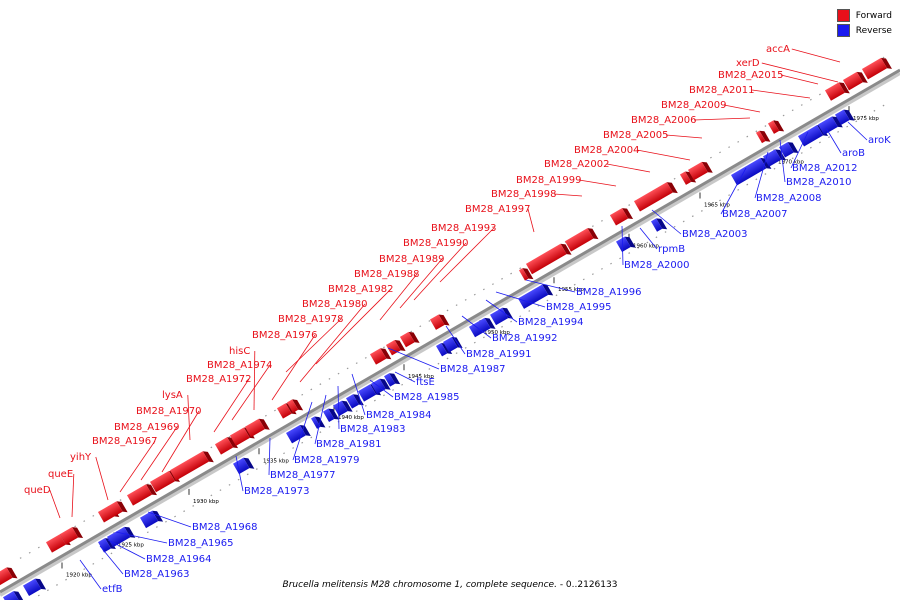  Describe the element at coordinates (277, 491) in the screenshot. I see `reverse-label-bm28-a1973: BM28_A1973` at that location.